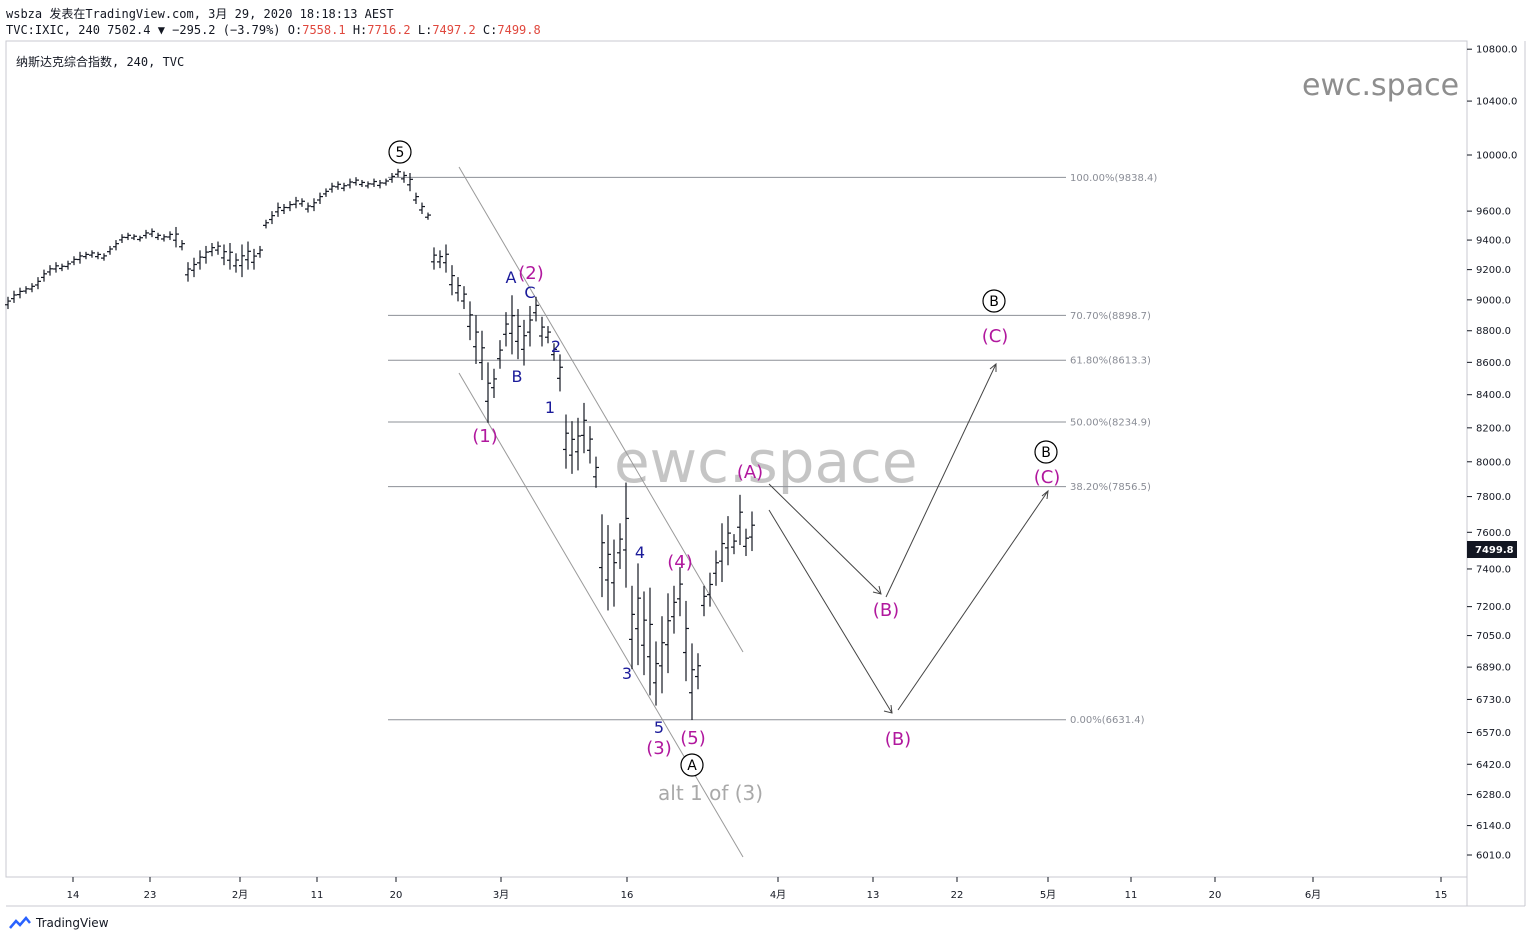  Describe the element at coordinates (295, 30) in the screenshot. I see `open-label: O:` at that location.